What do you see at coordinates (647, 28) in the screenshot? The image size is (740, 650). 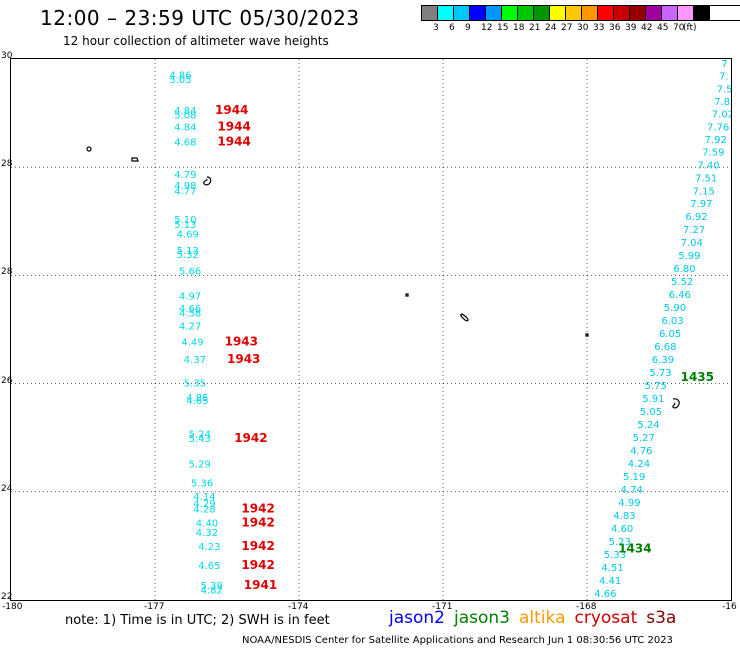 I see `legend-label: 42` at bounding box center [647, 28].